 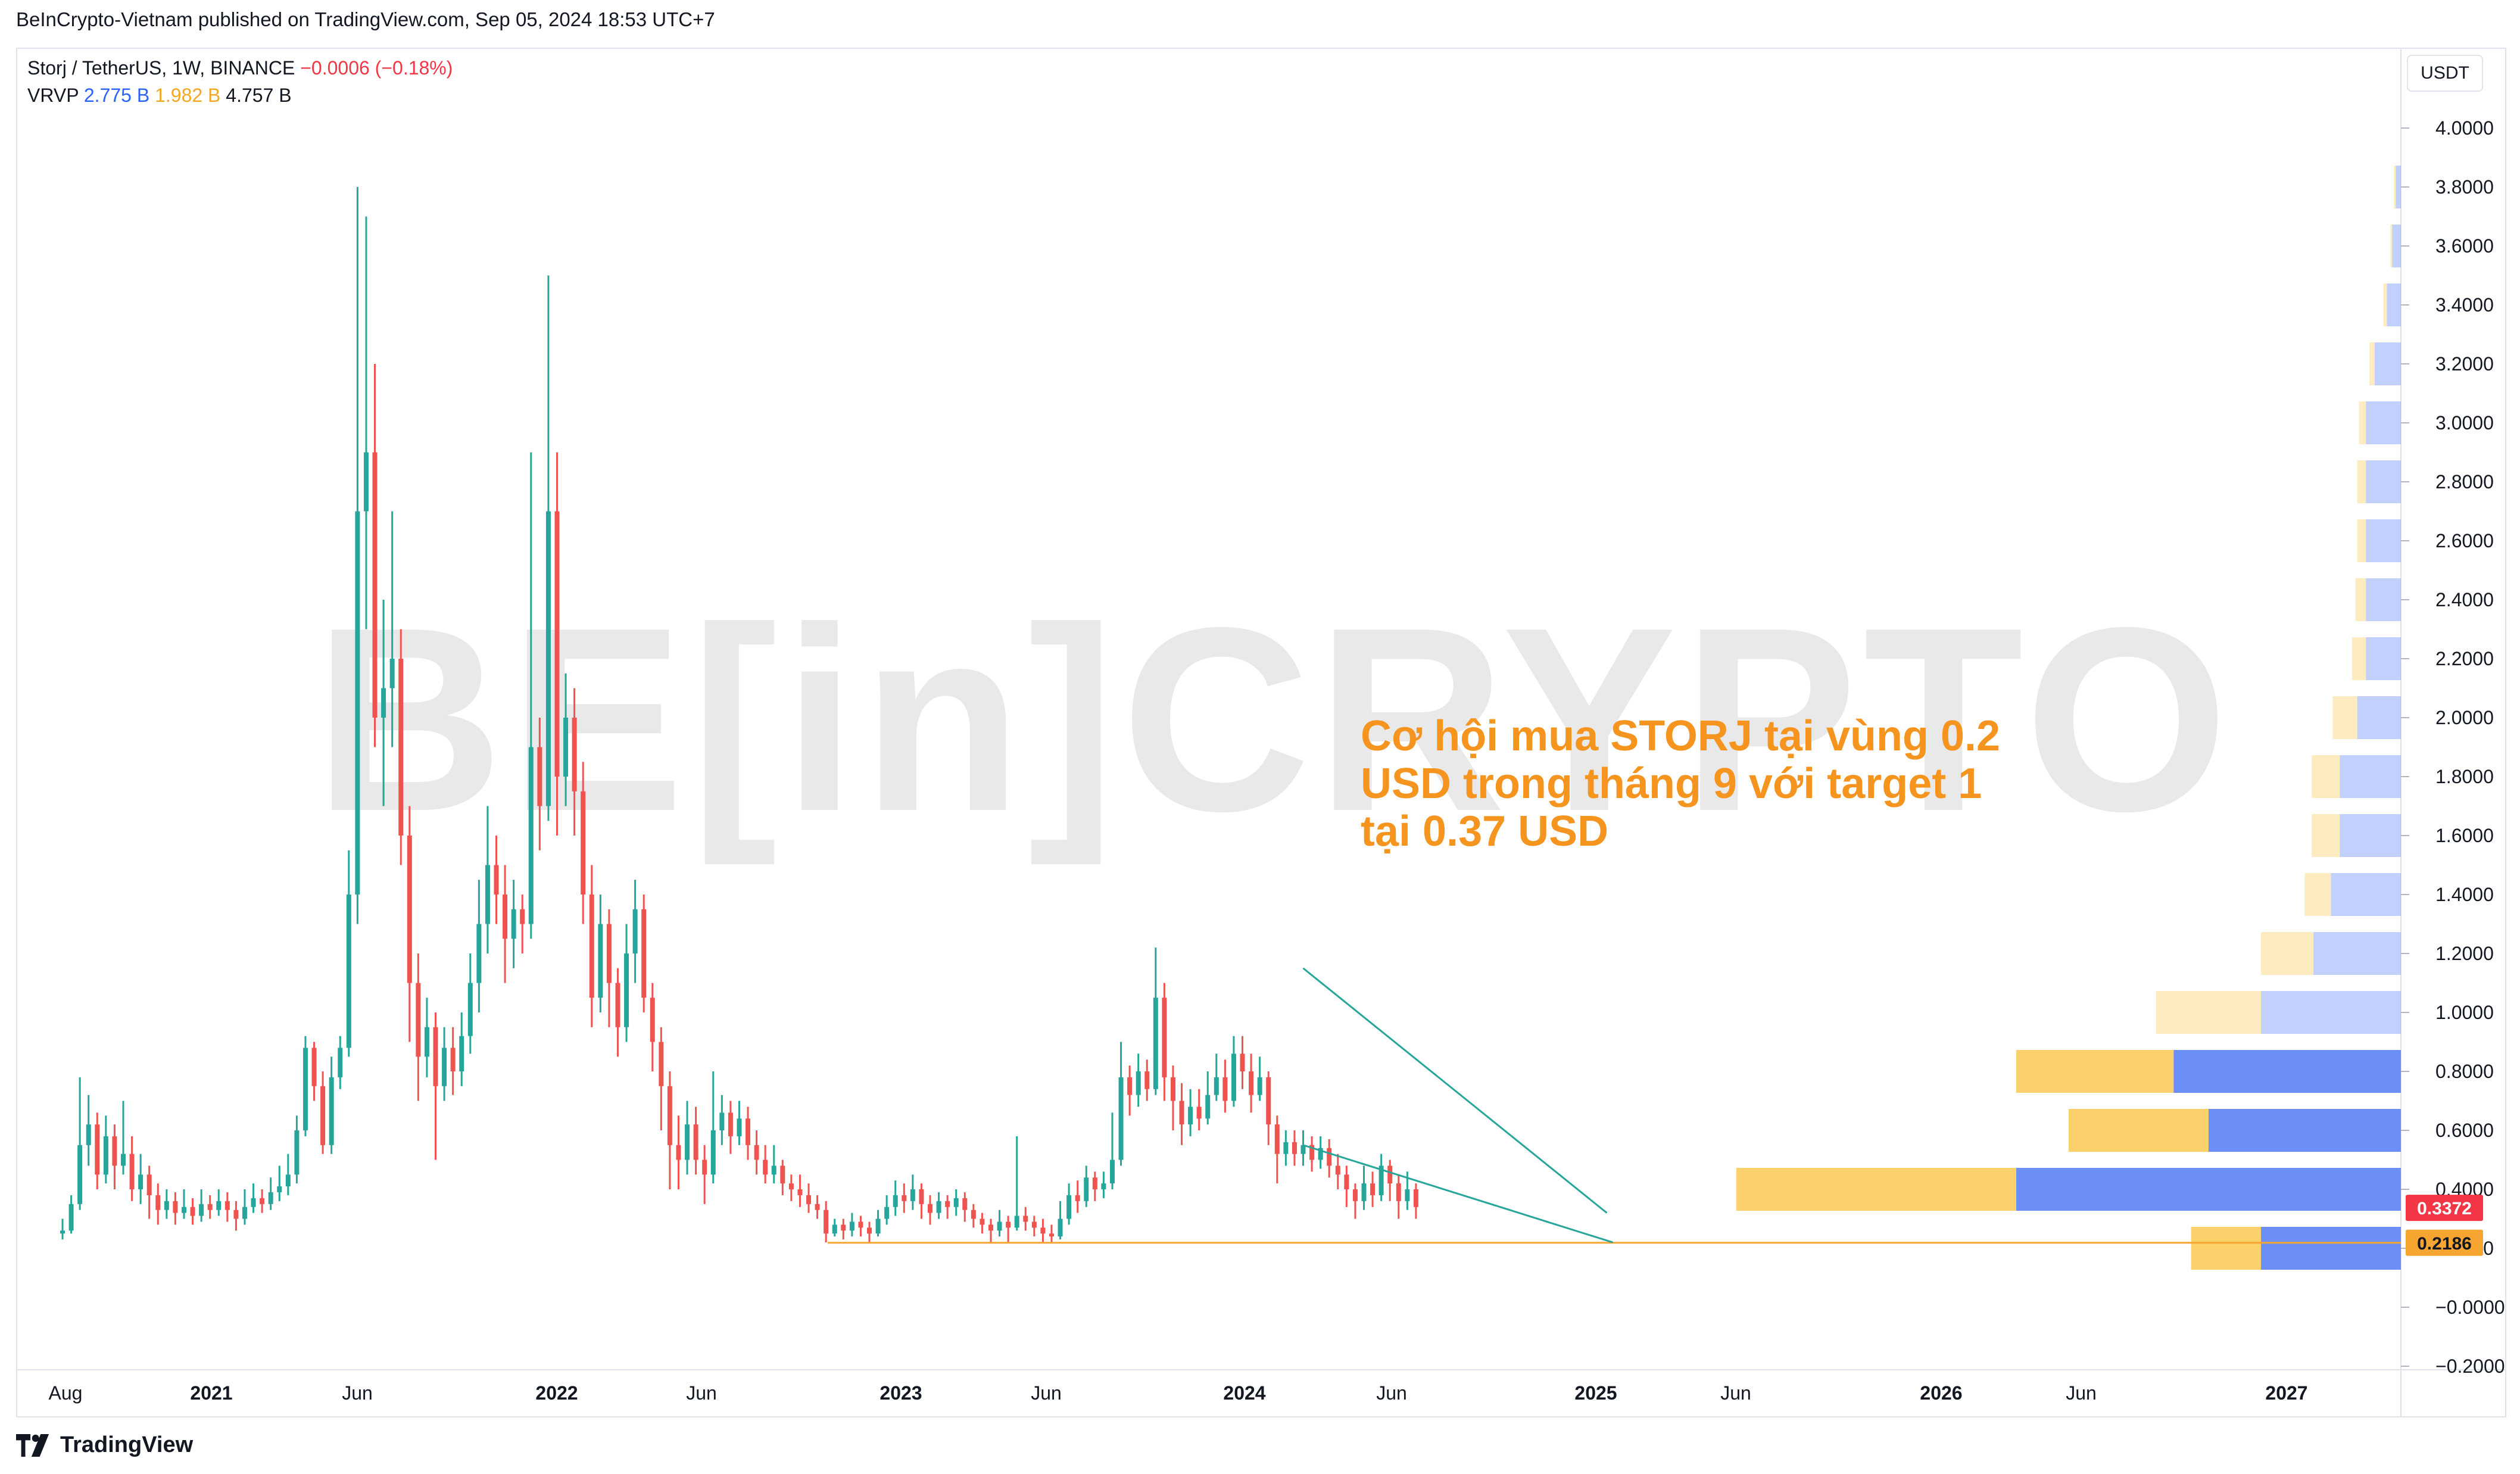 What do you see at coordinates (161, 68) in the screenshot?
I see `symbol-label: Storj / TetherUS, 1W, BINANCE` at bounding box center [161, 68].